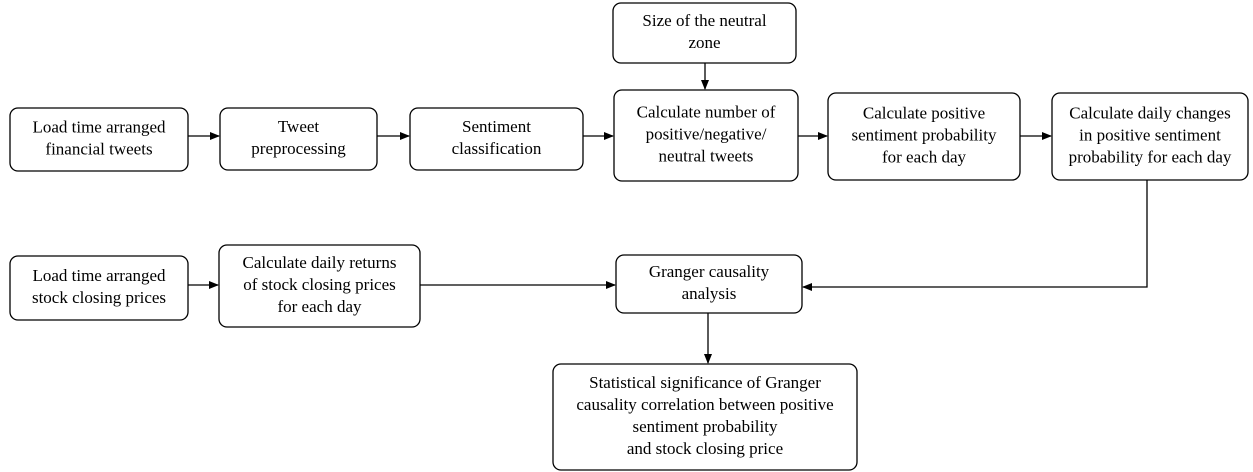 The height and width of the screenshot is (472, 1253). What do you see at coordinates (924, 112) in the screenshot?
I see `node-label: Calculate positive` at bounding box center [924, 112].